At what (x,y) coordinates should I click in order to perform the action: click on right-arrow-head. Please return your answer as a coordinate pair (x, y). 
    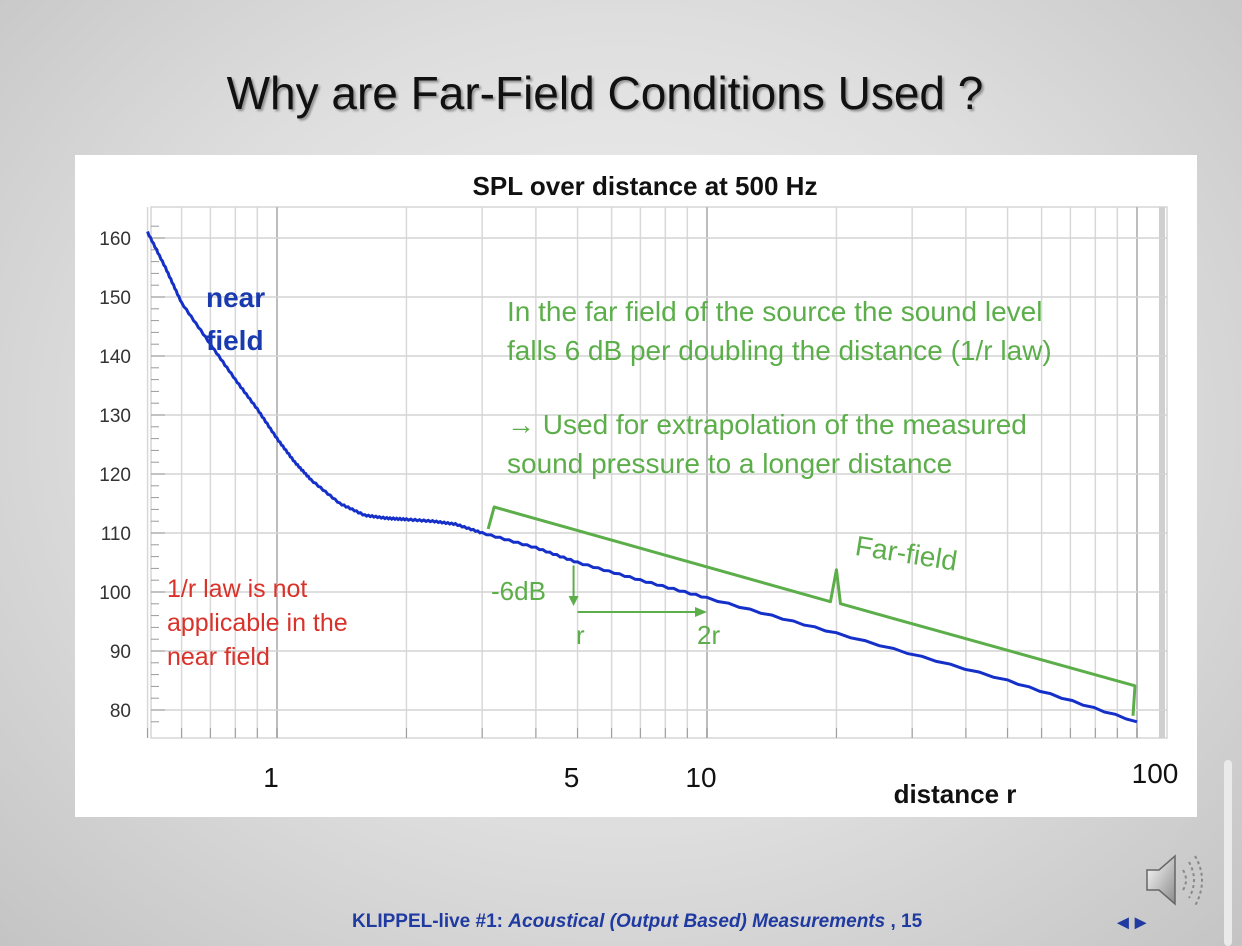
    Looking at the image, I should click on (701, 612).